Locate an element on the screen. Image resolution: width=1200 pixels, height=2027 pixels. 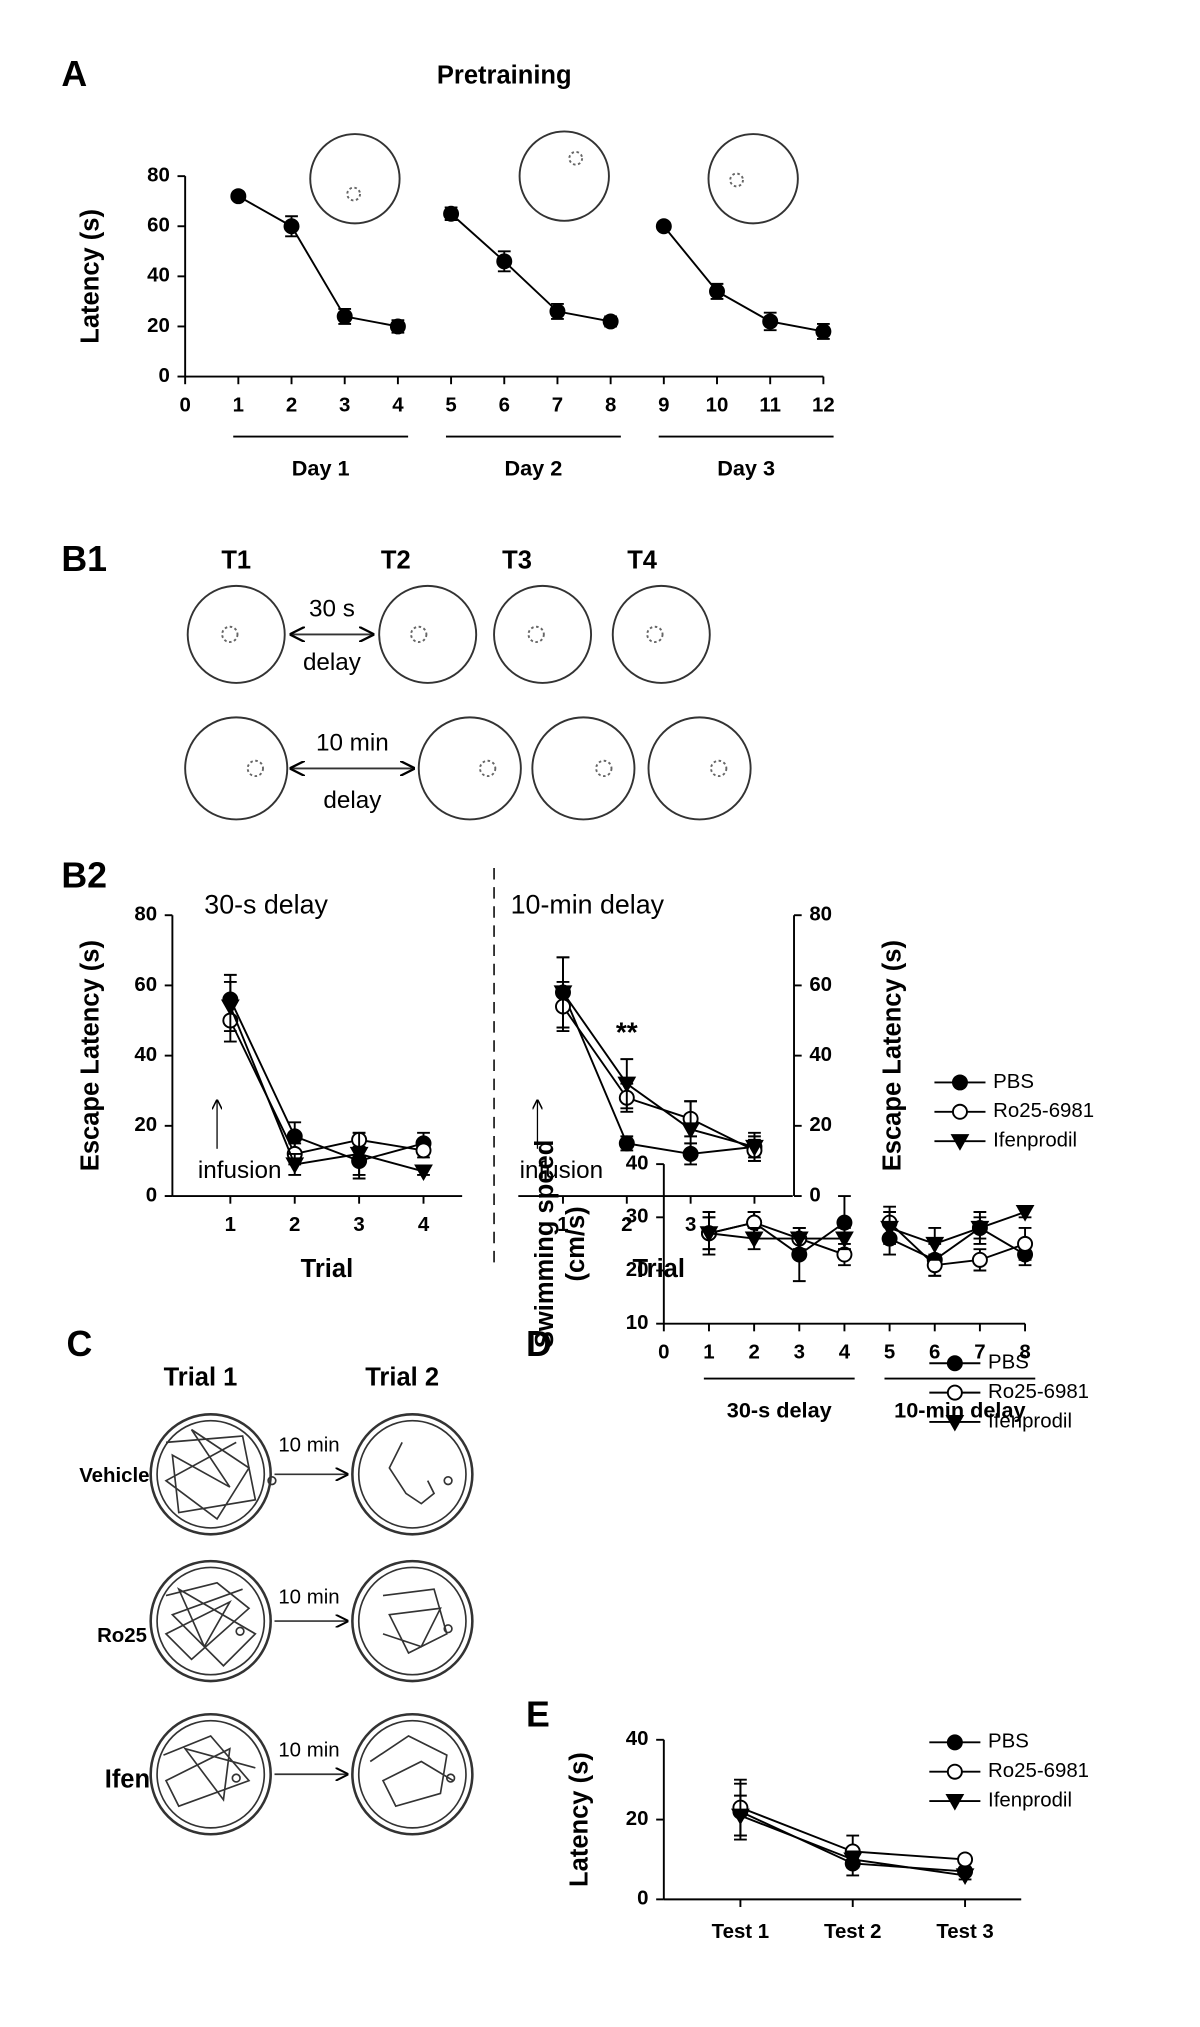
delay-label: 30 s is located at coordinates (332, 609).